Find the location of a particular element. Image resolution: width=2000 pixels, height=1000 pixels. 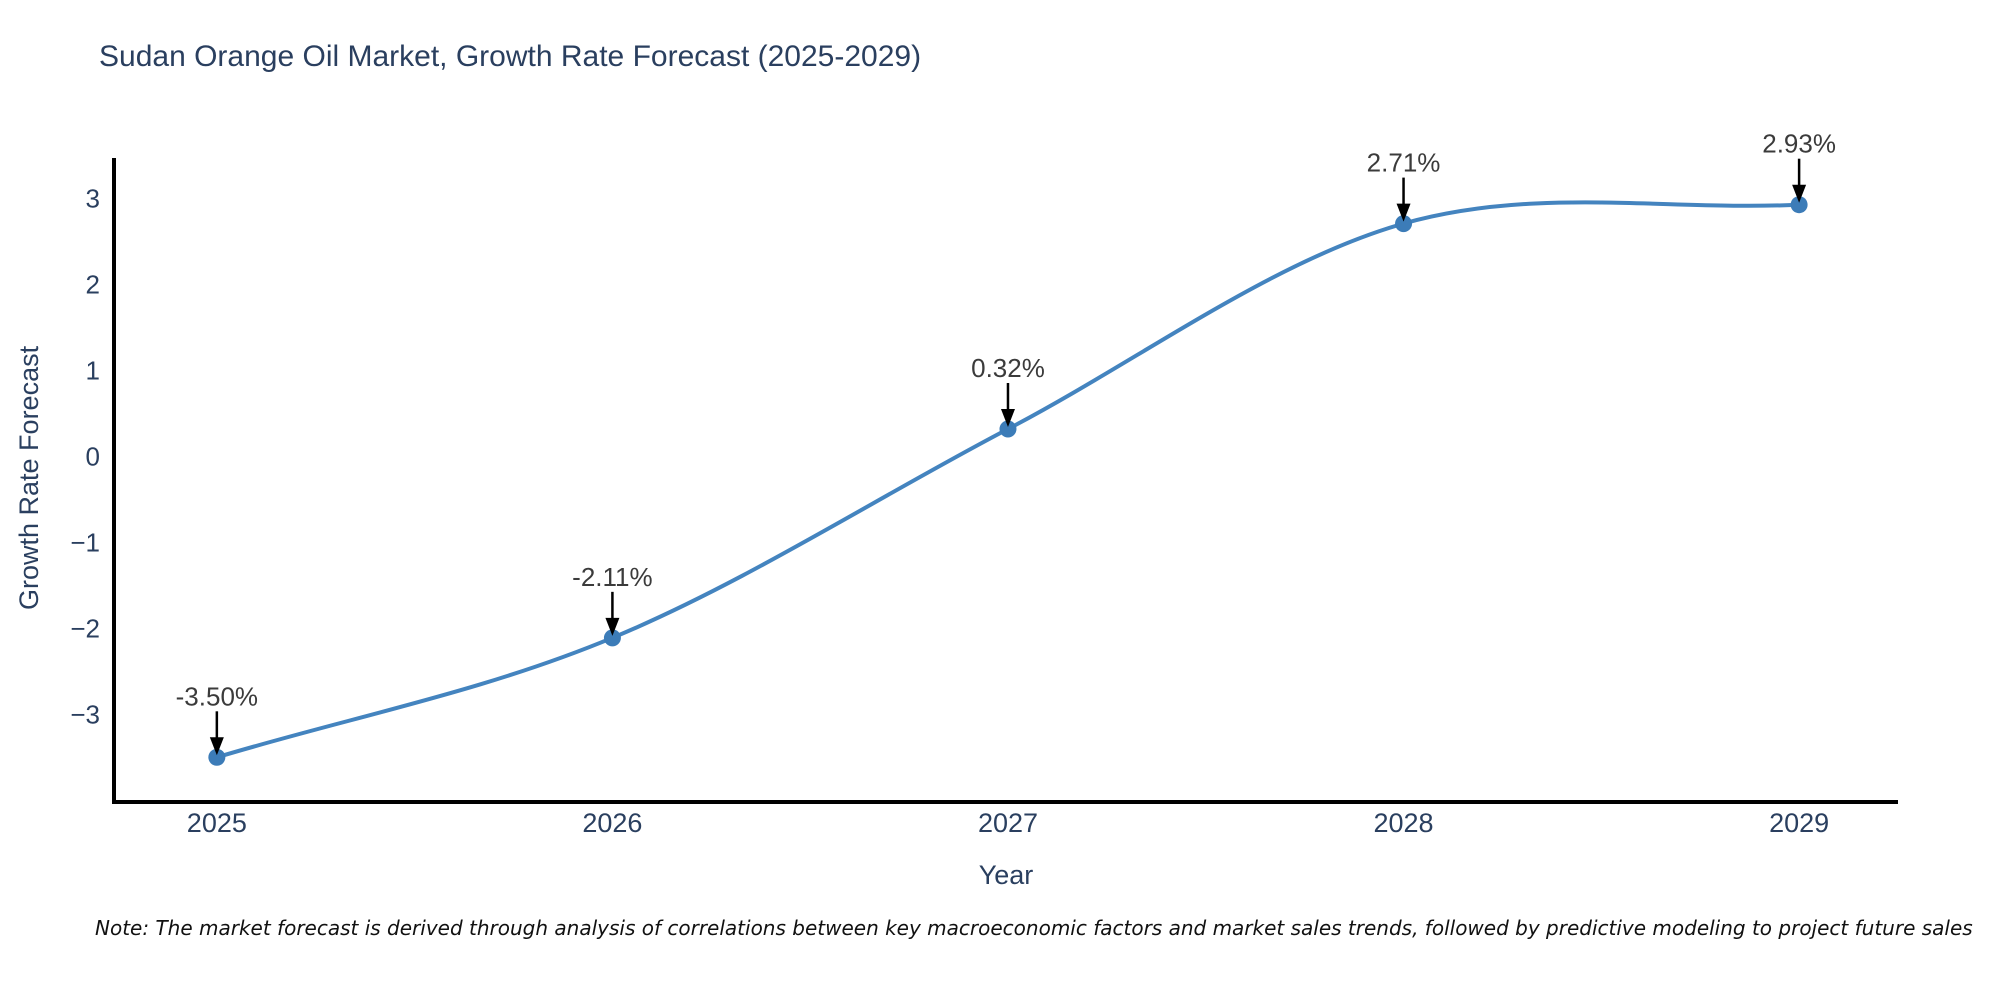

y-tick-label: −3 is located at coordinates (85, 714).